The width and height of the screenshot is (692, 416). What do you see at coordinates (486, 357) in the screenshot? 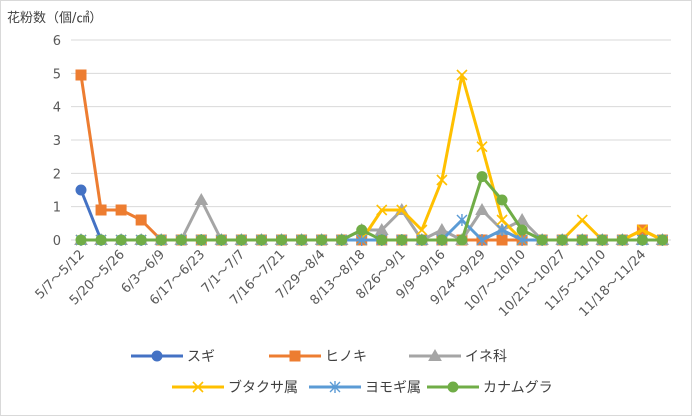
I see `legend-label: イネ科` at bounding box center [486, 357].